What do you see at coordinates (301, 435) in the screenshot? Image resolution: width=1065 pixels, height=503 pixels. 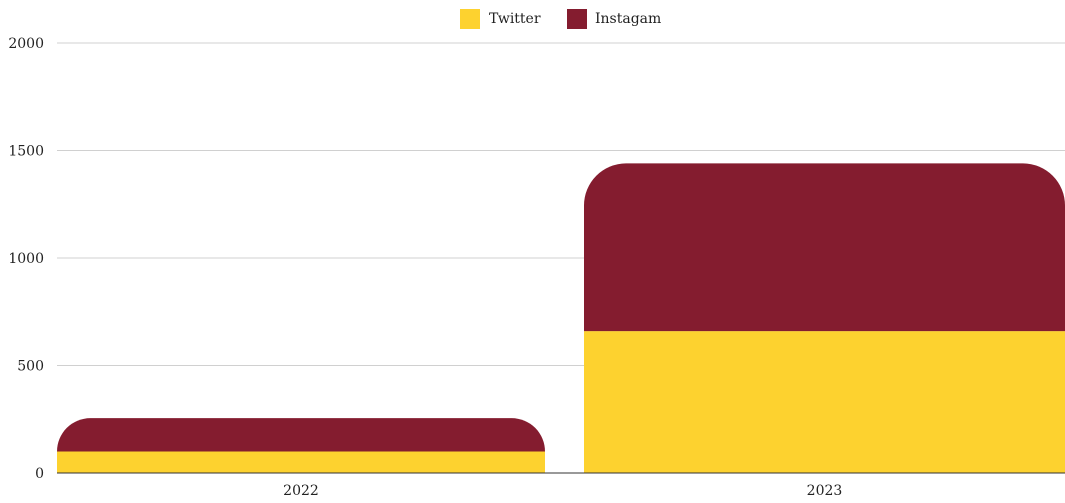 I see `bar-instagam-2022` at bounding box center [301, 435].